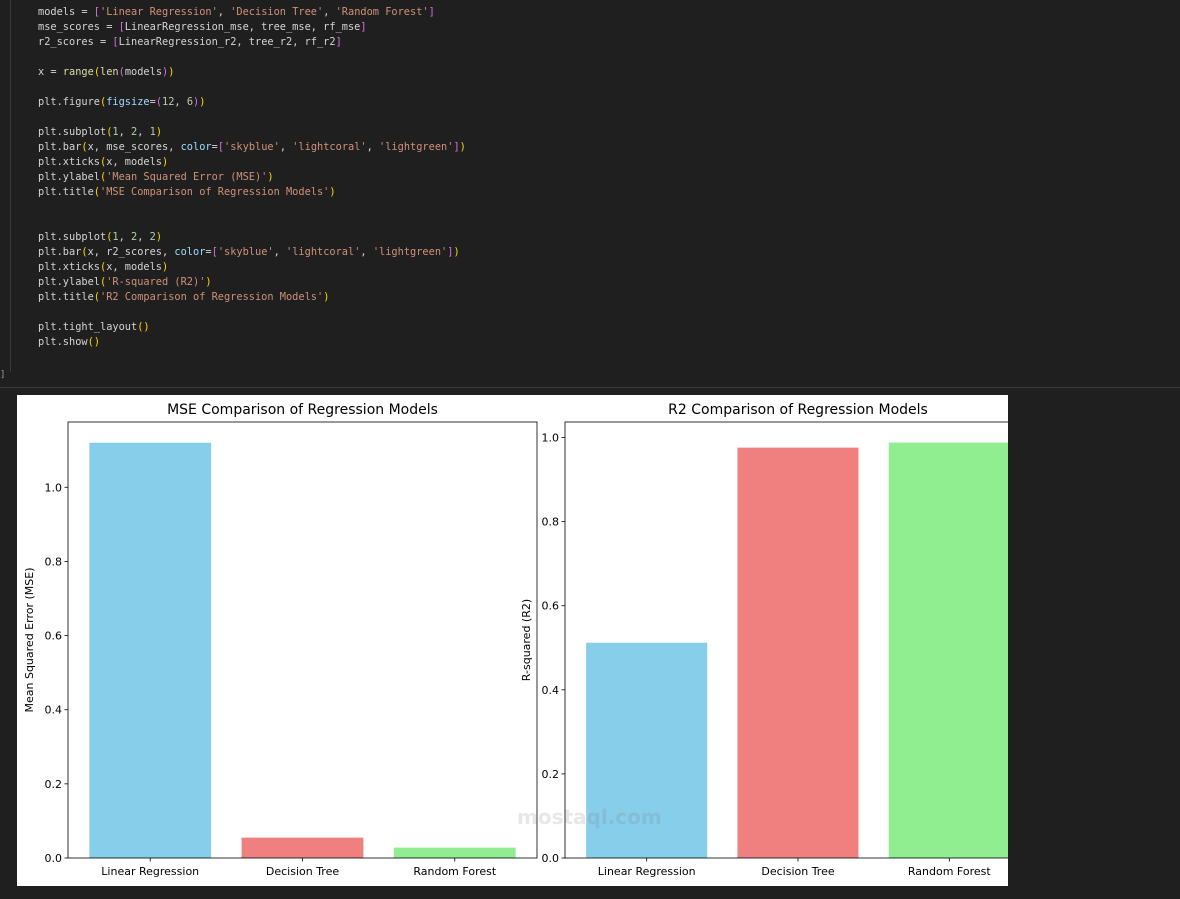 This screenshot has width=1180, height=899. Describe the element at coordinates (949, 871) in the screenshot. I see `x-tick-label: Random Forest` at that location.